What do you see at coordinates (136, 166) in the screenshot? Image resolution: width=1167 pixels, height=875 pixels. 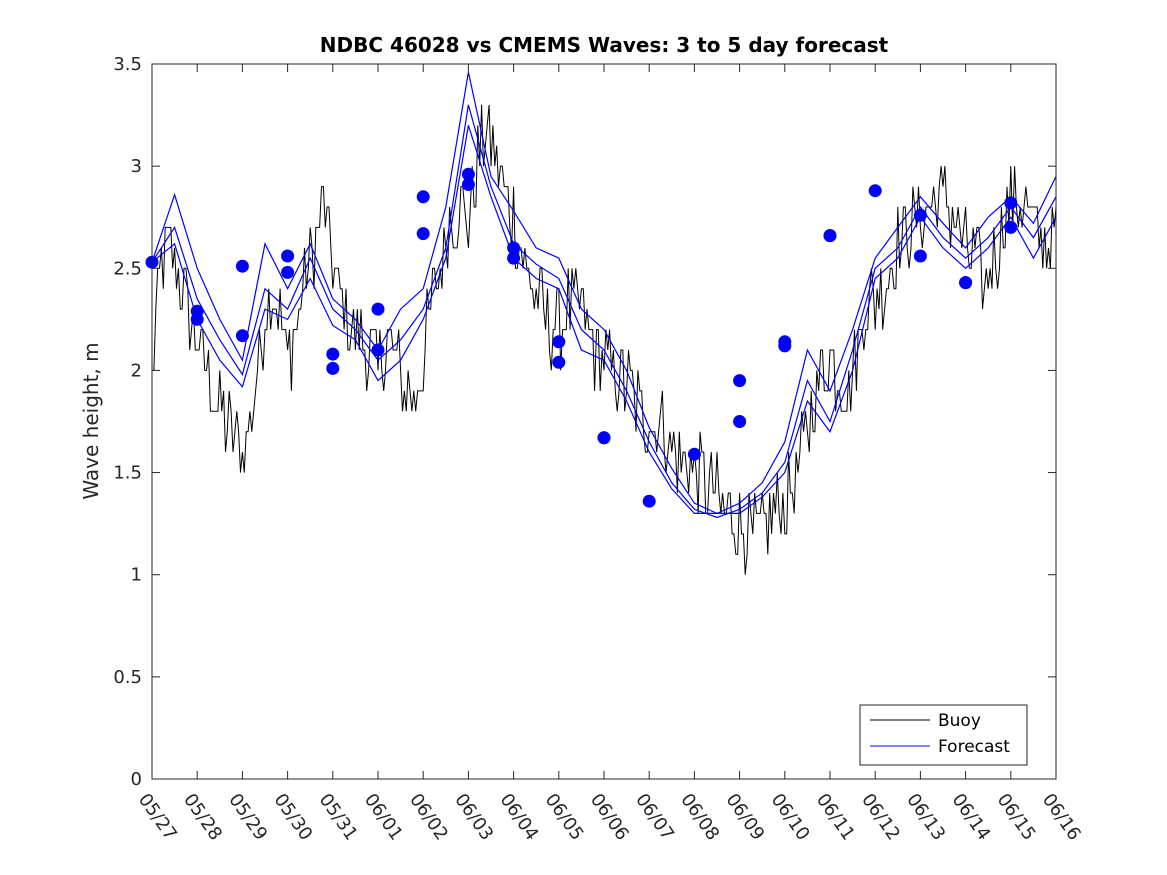 I see `y-tick-label: 3` at bounding box center [136, 166].